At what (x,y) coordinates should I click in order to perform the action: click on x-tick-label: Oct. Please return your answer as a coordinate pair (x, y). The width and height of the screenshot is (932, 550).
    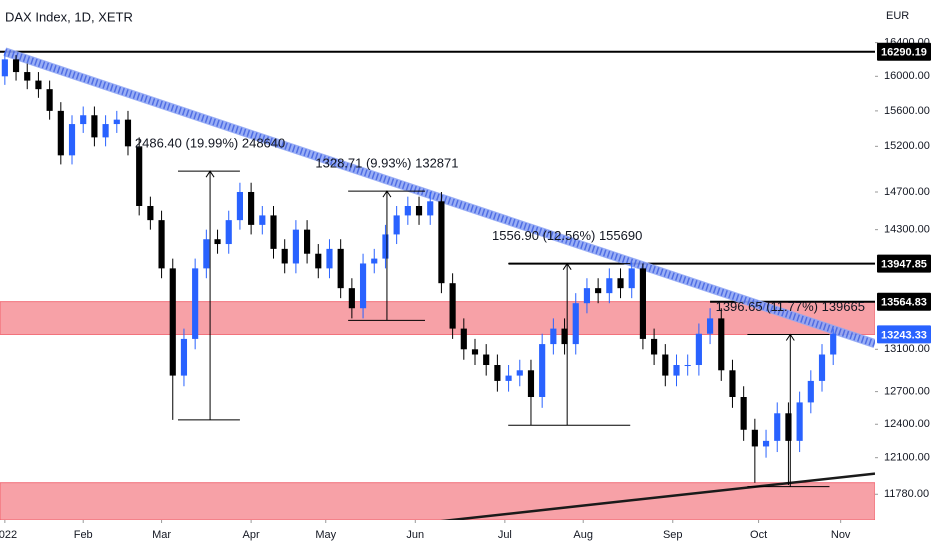
    Looking at the image, I should click on (758, 535).